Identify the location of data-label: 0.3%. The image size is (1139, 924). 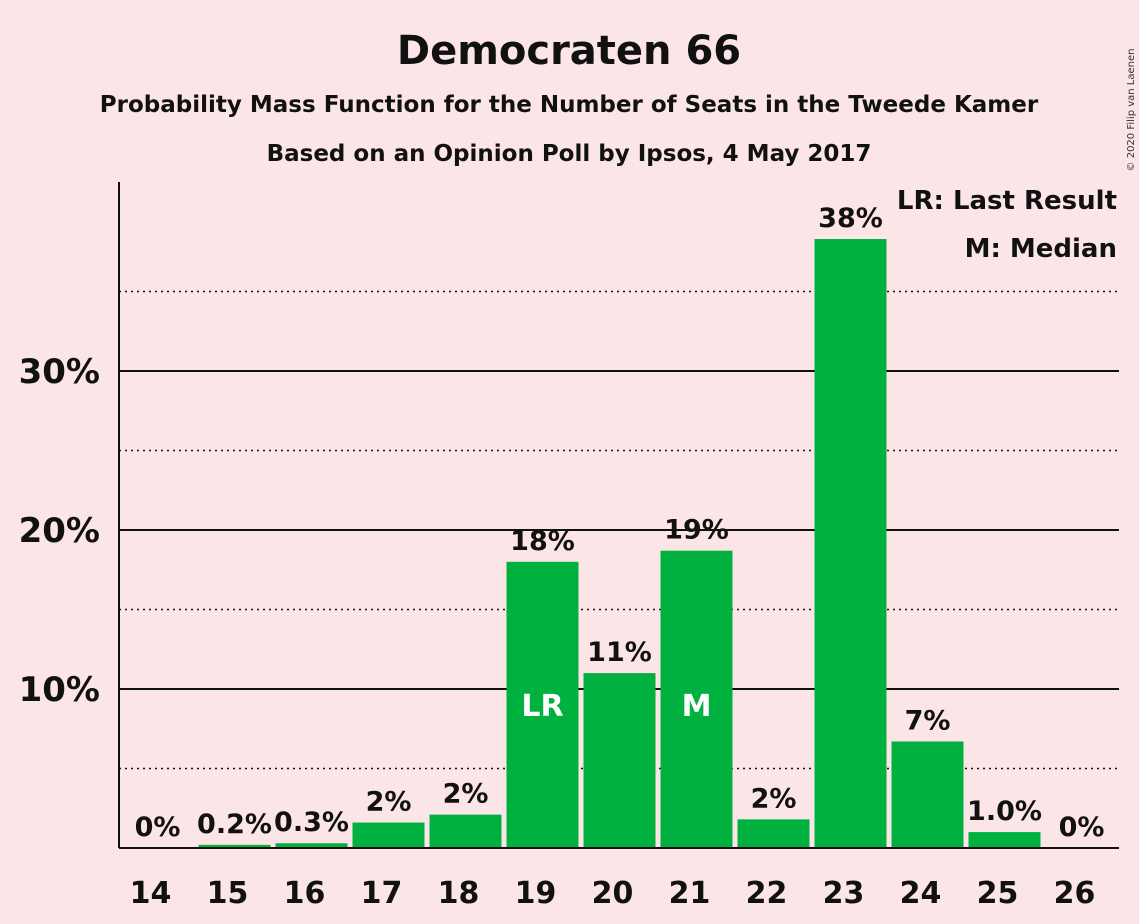
(311, 822).